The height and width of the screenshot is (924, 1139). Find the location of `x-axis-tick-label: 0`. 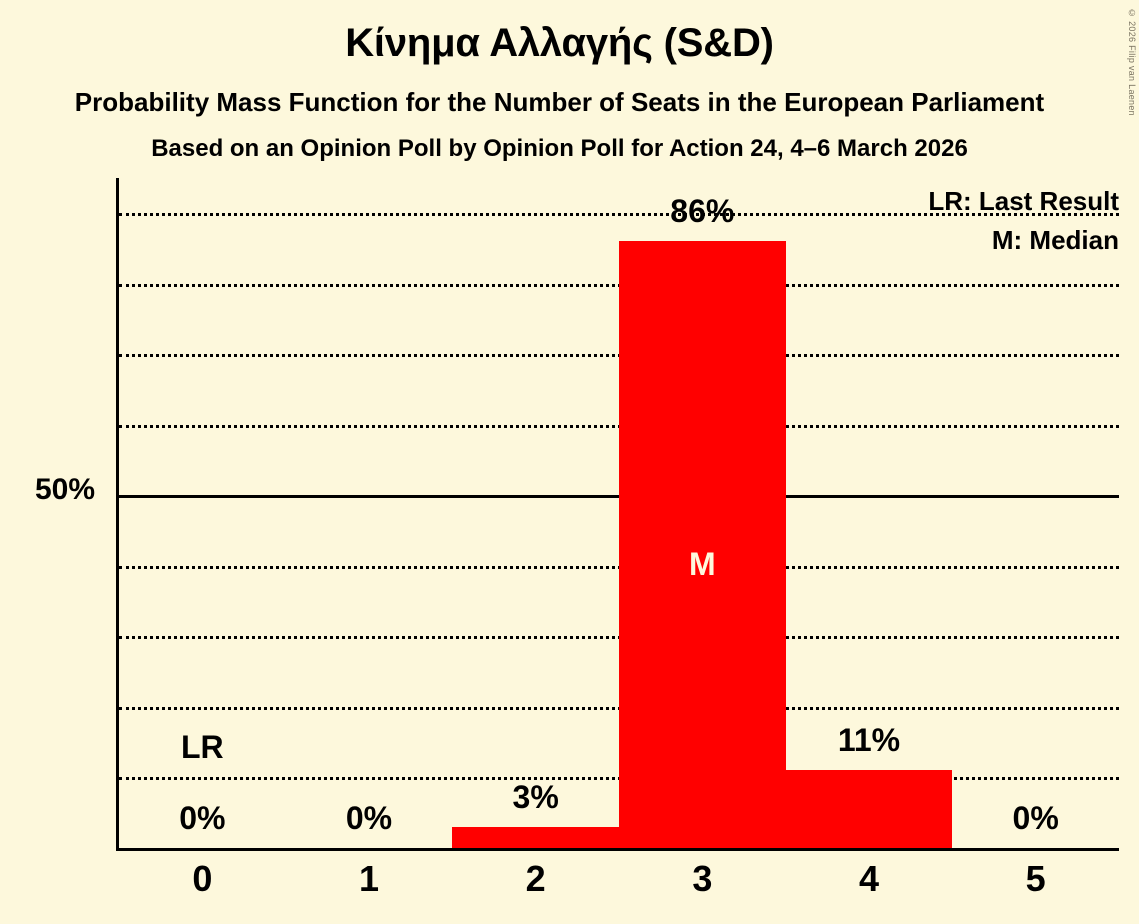

x-axis-tick-label: 0 is located at coordinates (202, 878).